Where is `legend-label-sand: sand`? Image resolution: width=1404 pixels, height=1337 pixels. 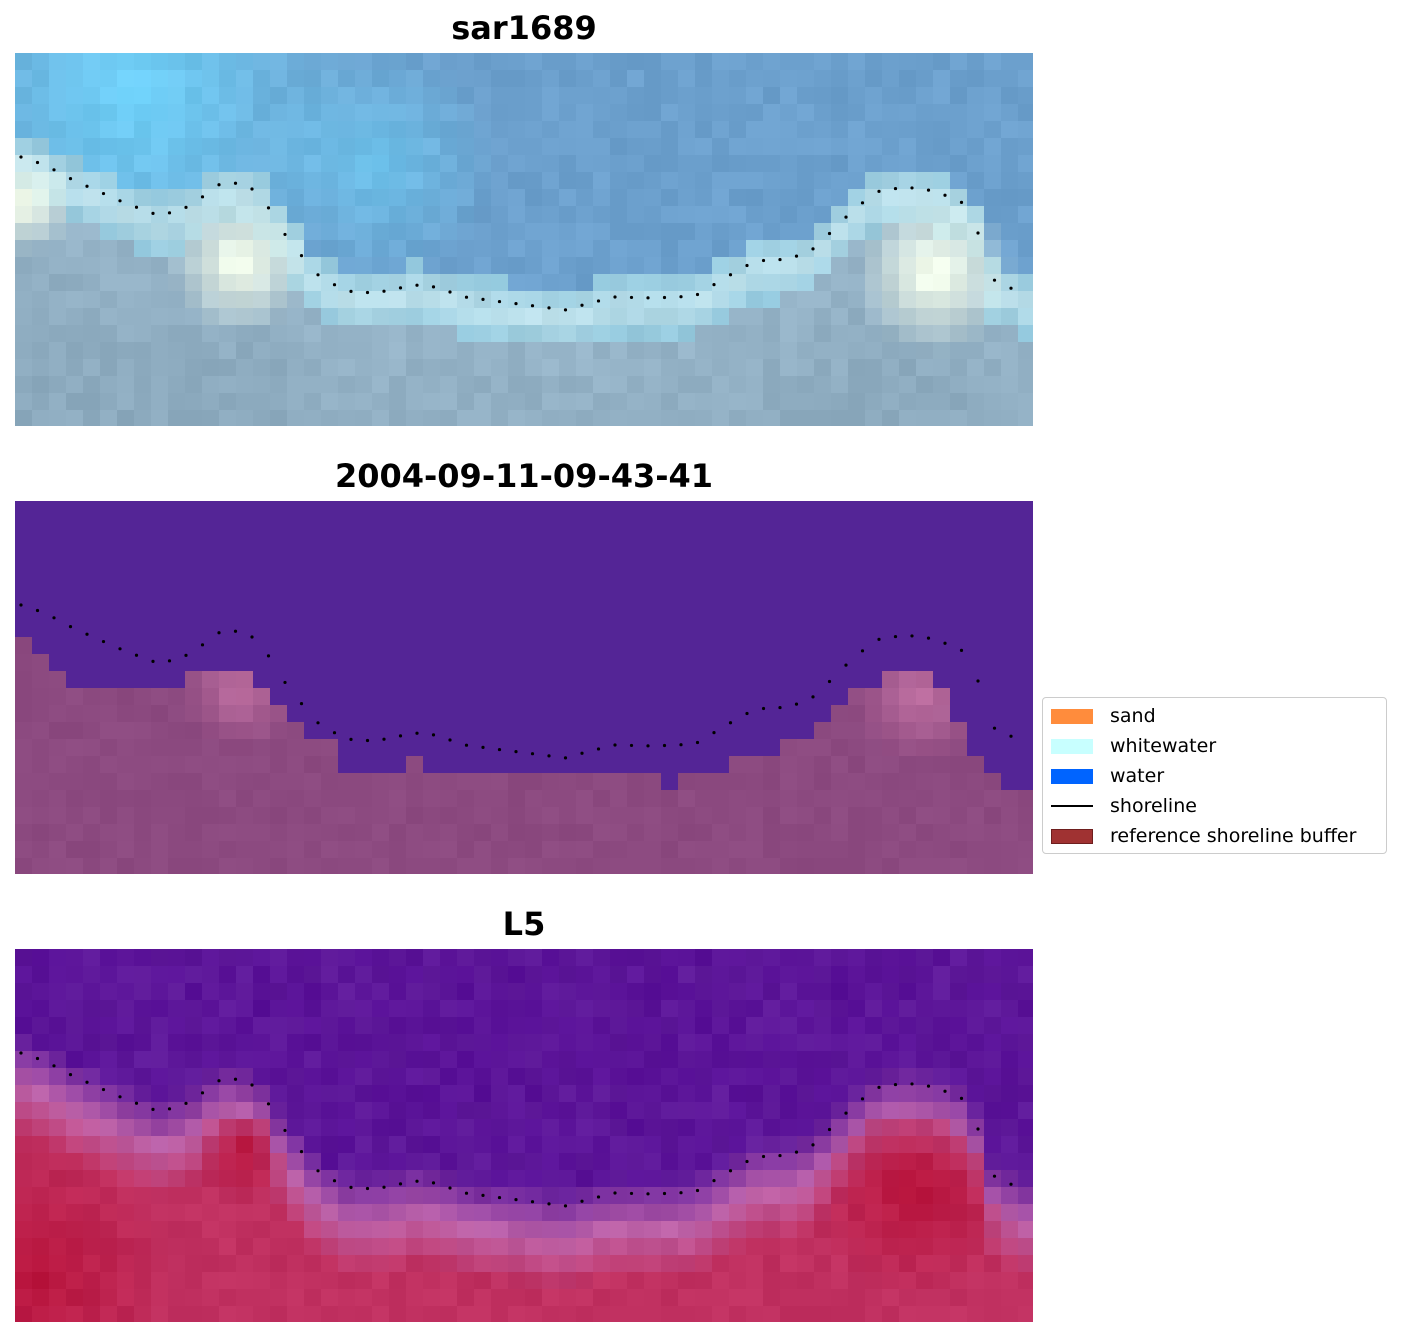 legend-label-sand: sand is located at coordinates (1133, 716).